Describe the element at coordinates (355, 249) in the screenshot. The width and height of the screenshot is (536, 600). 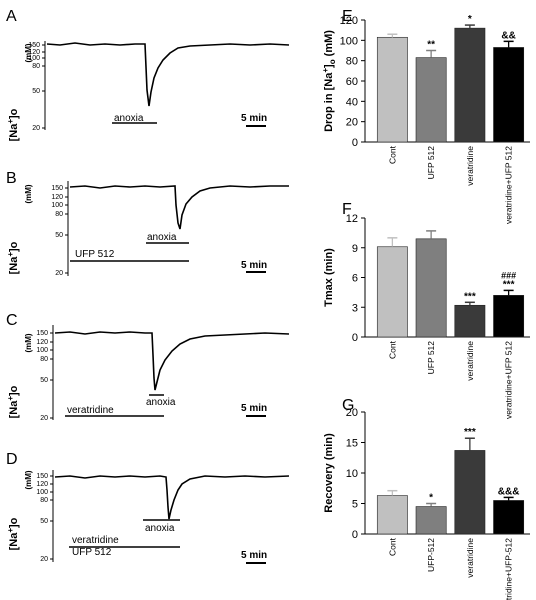
I see `y-tick-label: 9` at that location.